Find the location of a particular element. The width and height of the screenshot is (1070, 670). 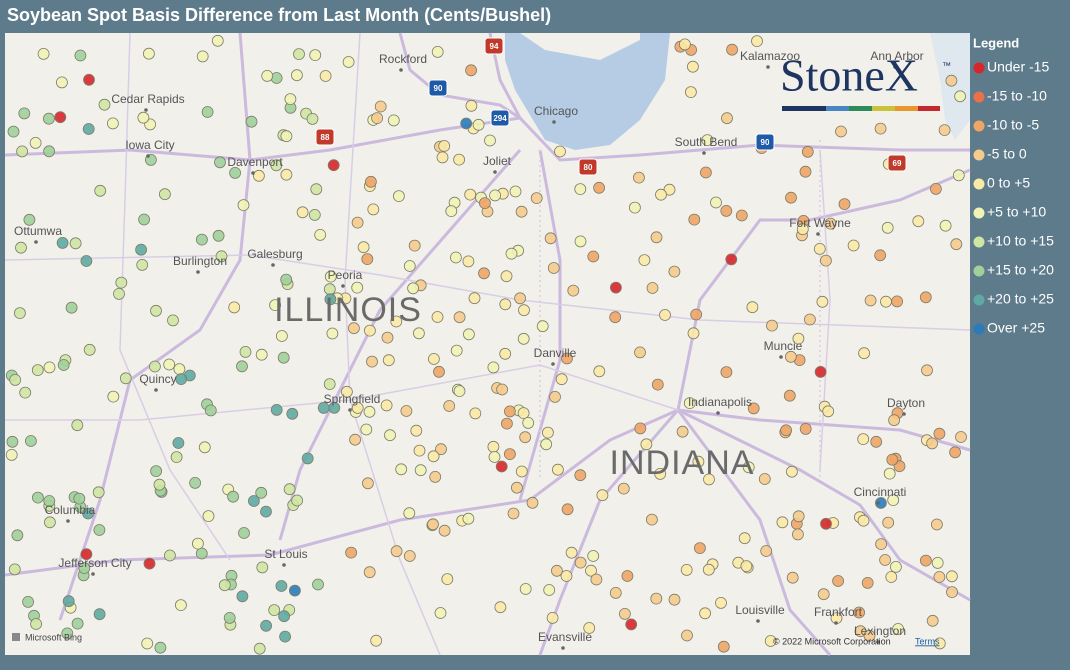

legend-swatch is located at coordinates (979, 242).